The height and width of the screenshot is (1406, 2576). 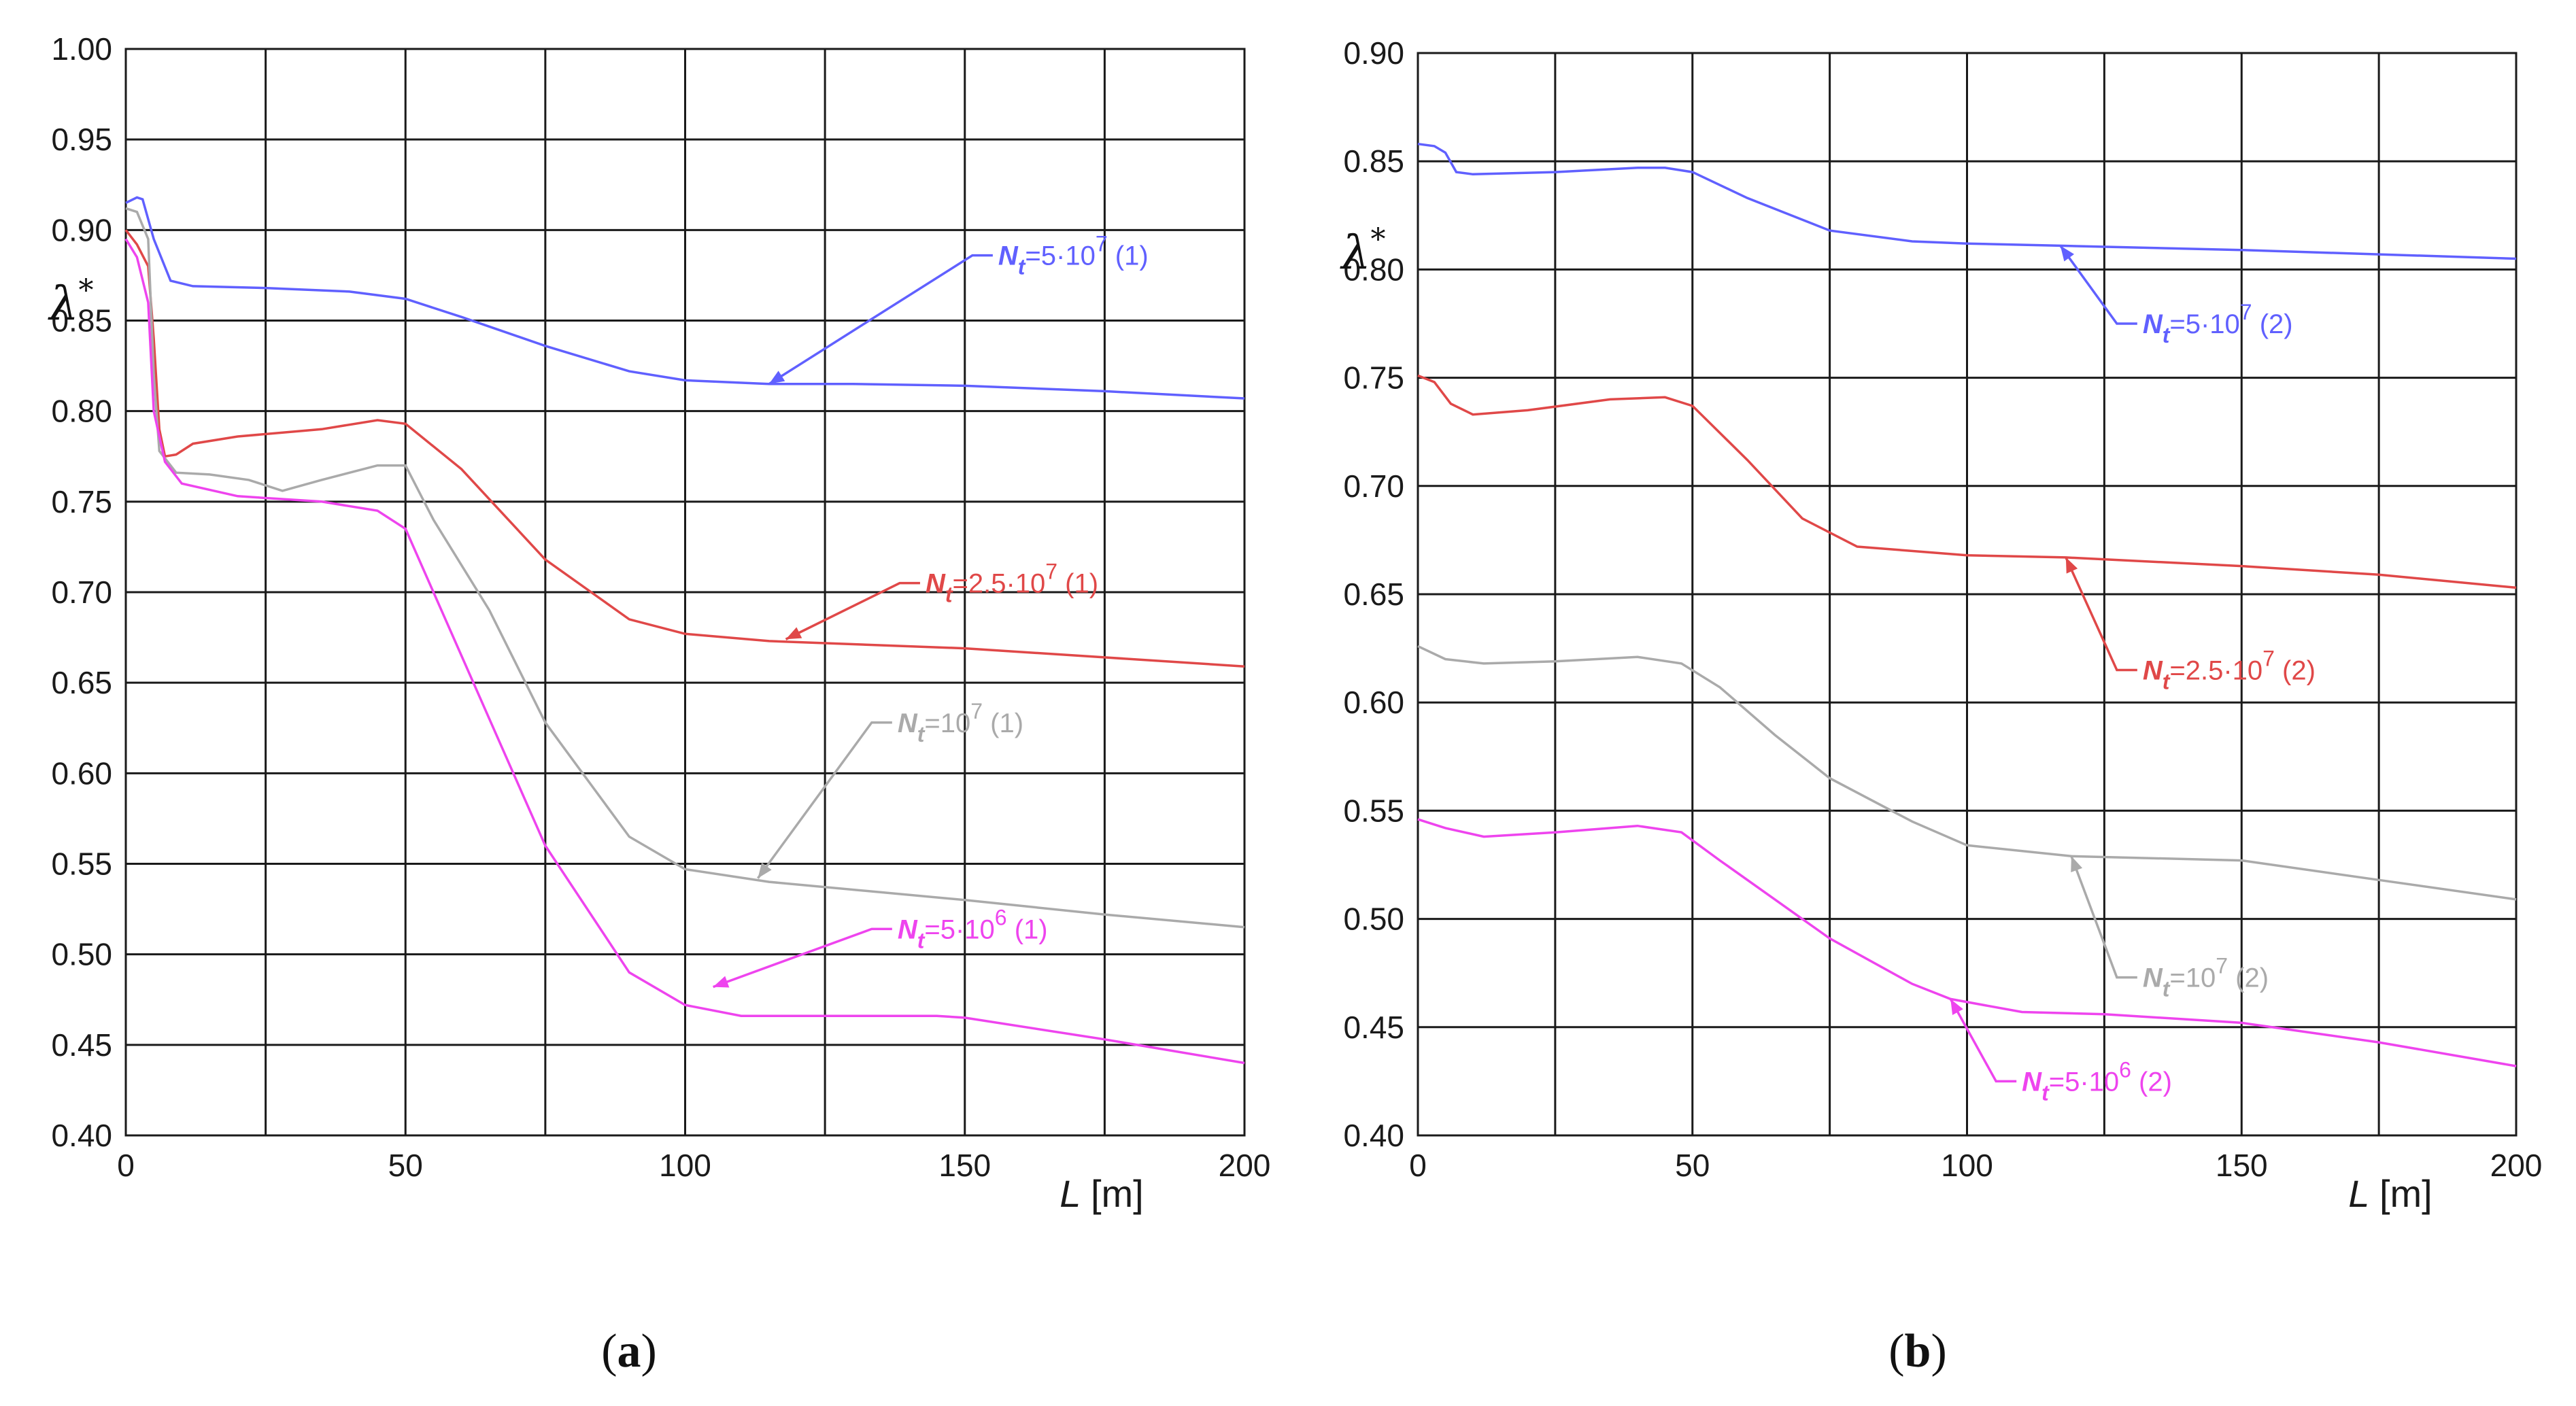 I want to click on panel-label: (b), so click(x=1917, y=1351).